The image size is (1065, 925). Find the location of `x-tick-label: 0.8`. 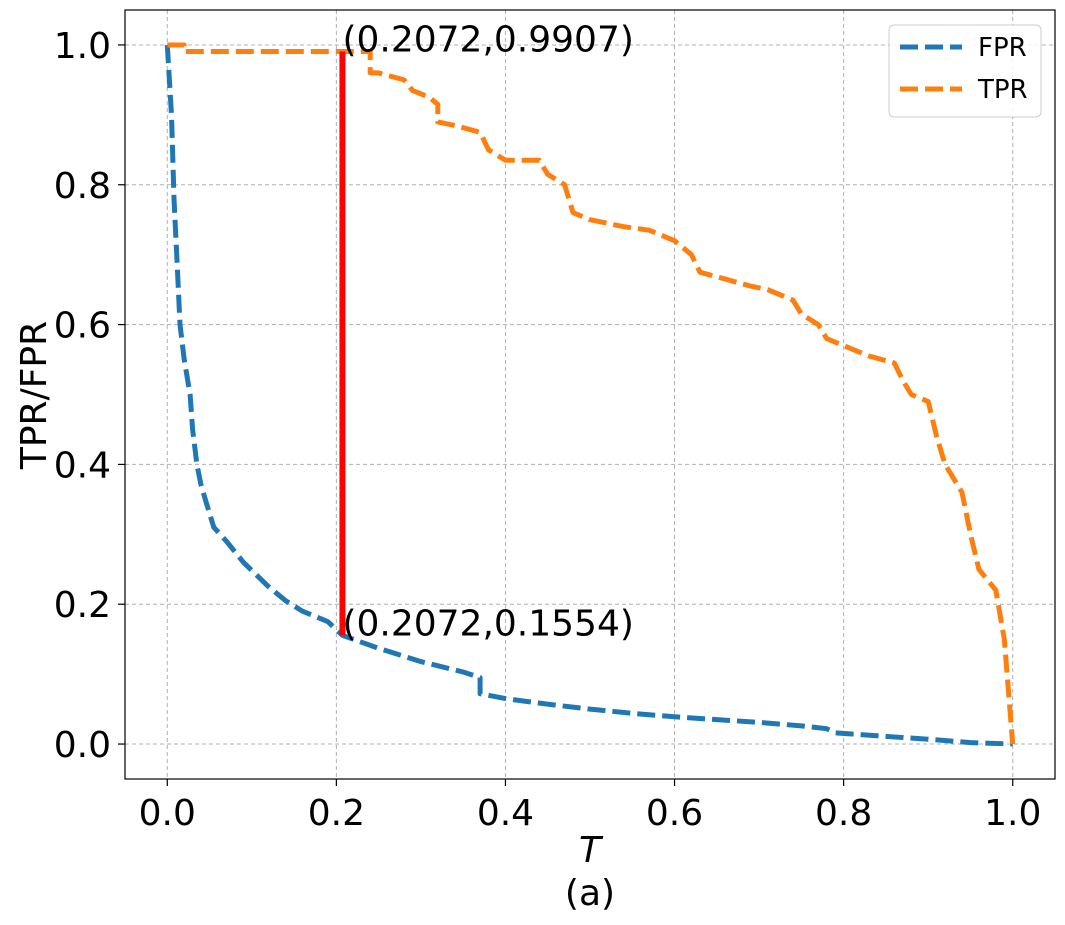

x-tick-label: 0.8 is located at coordinates (843, 813).